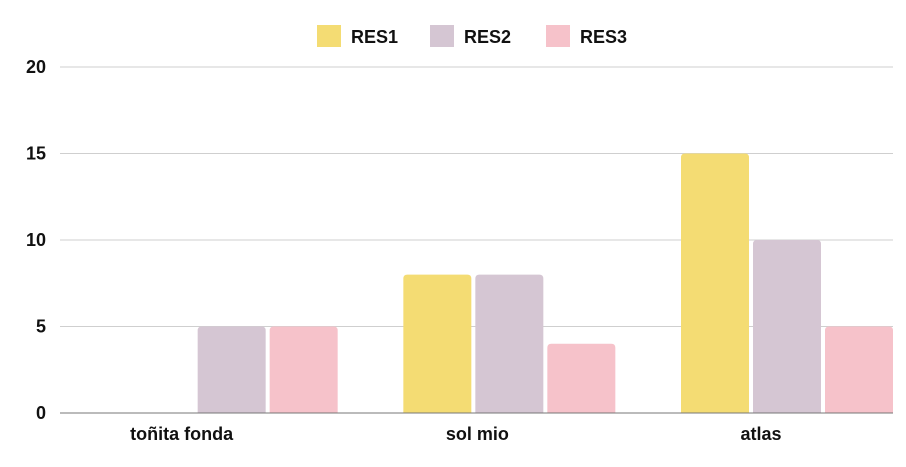 The width and height of the screenshot is (906, 467). I want to click on y-tick-label: 5, so click(41, 327).